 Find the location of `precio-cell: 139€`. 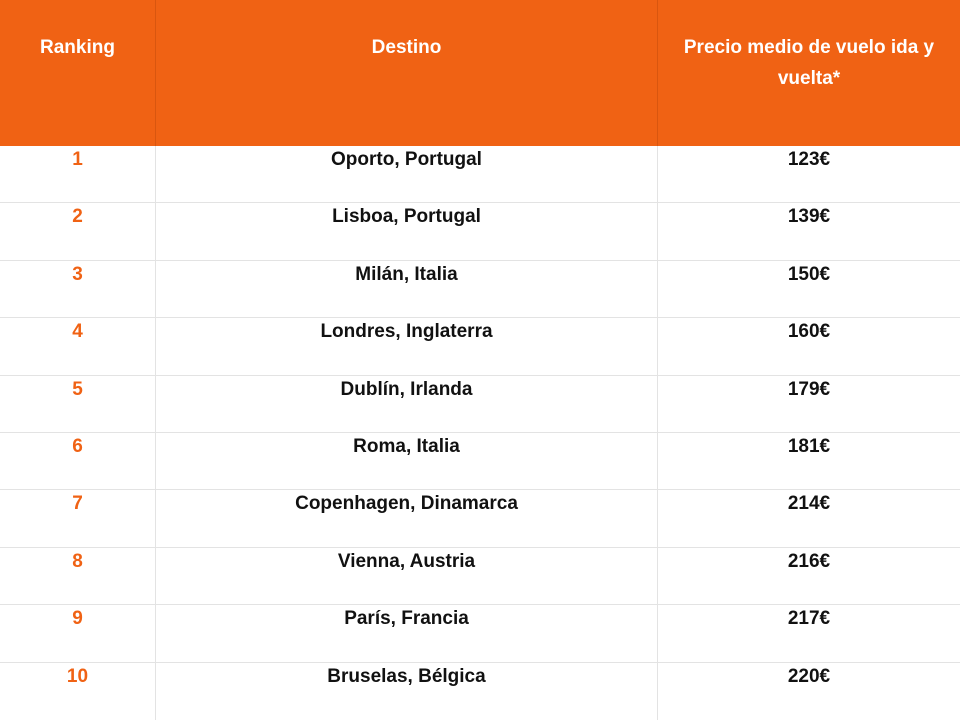

precio-cell: 139€ is located at coordinates (809, 217).